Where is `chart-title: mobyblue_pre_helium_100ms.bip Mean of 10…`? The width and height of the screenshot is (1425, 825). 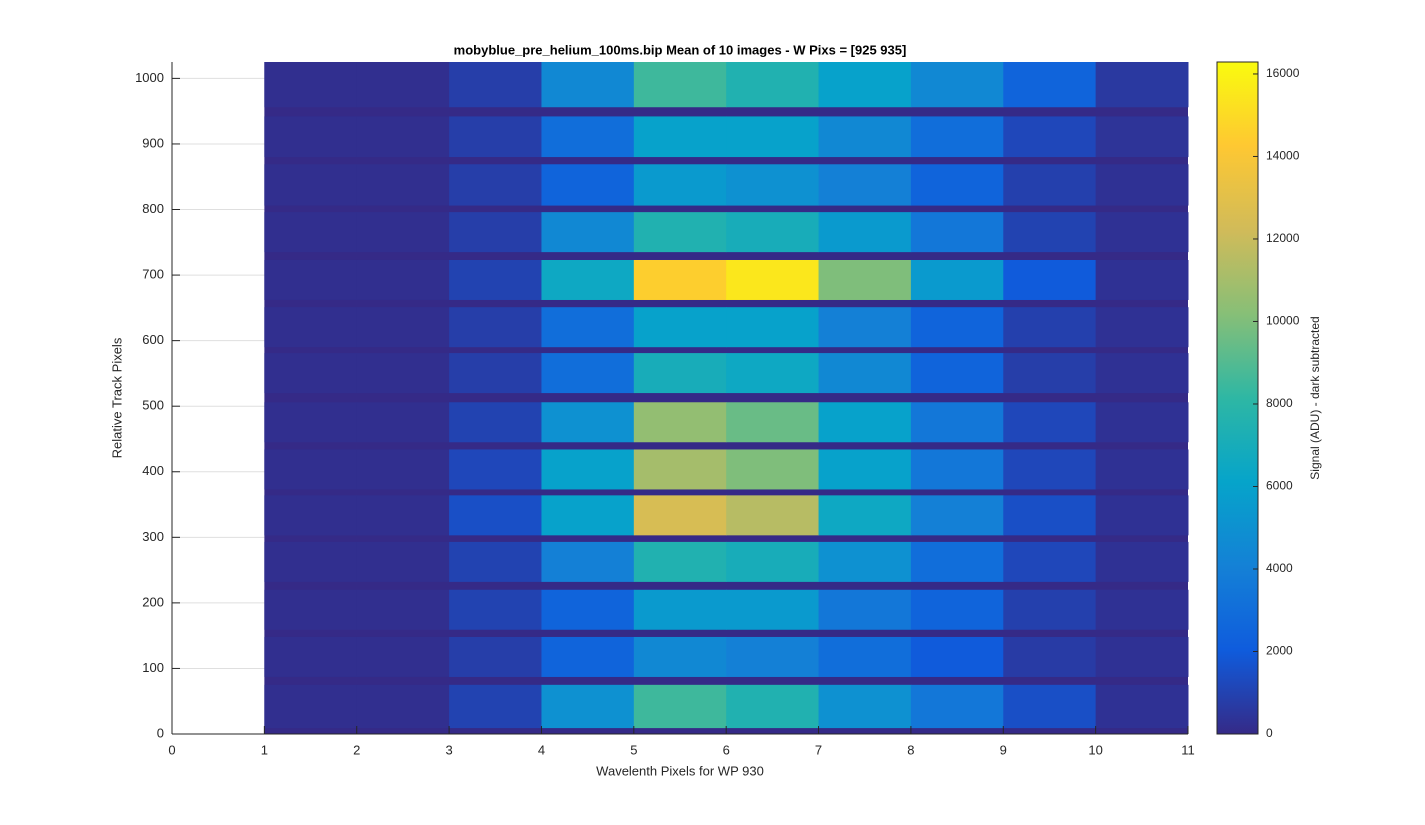 chart-title: mobyblue_pre_helium_100ms.bip Mean of 10… is located at coordinates (680, 49).